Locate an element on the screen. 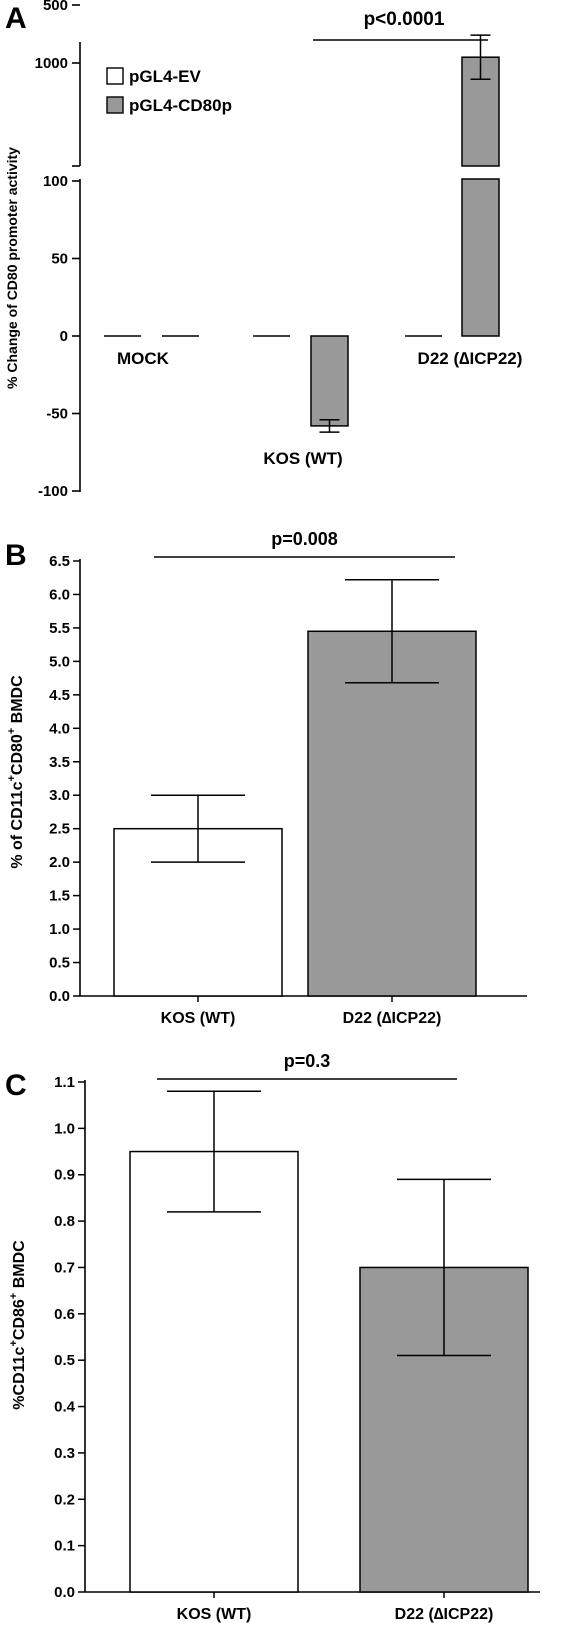 The image size is (572, 1627). panel-a-group-label: MOCK is located at coordinates (143, 358).